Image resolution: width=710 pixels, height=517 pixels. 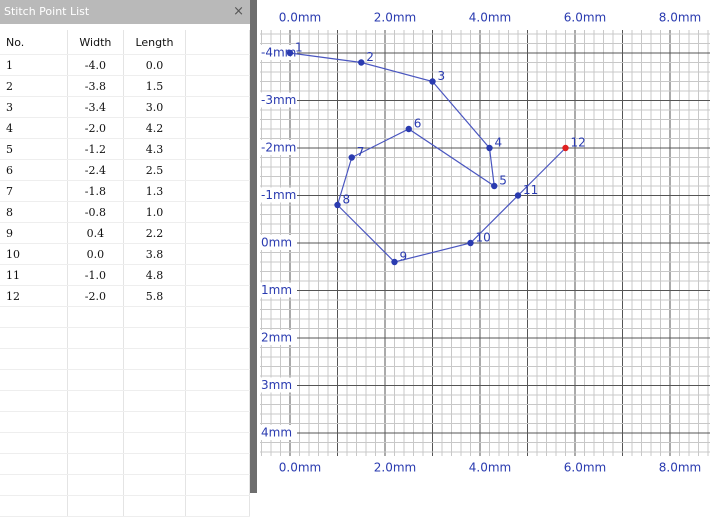 I want to click on point-label: 6, so click(x=418, y=124).